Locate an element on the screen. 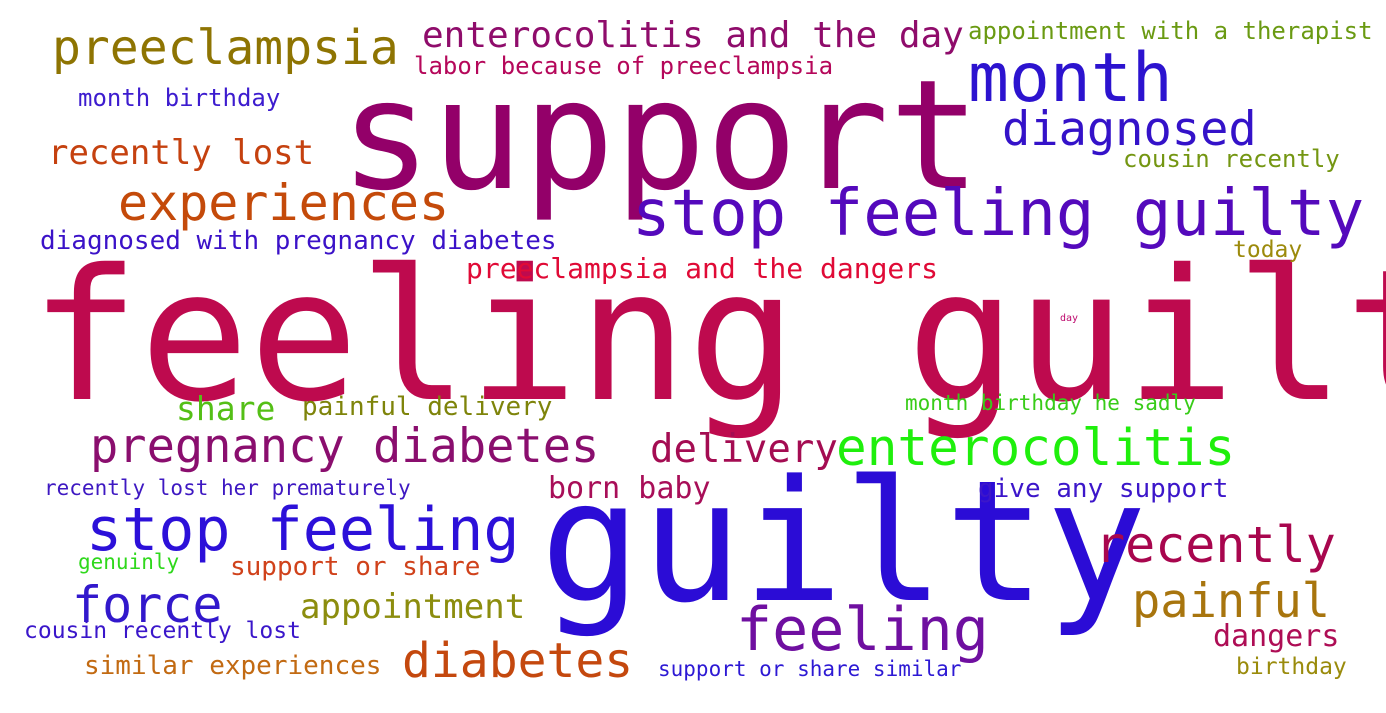 Image resolution: width=1386 pixels, height=713 pixels. word-painful: painful is located at coordinates (1231, 601).